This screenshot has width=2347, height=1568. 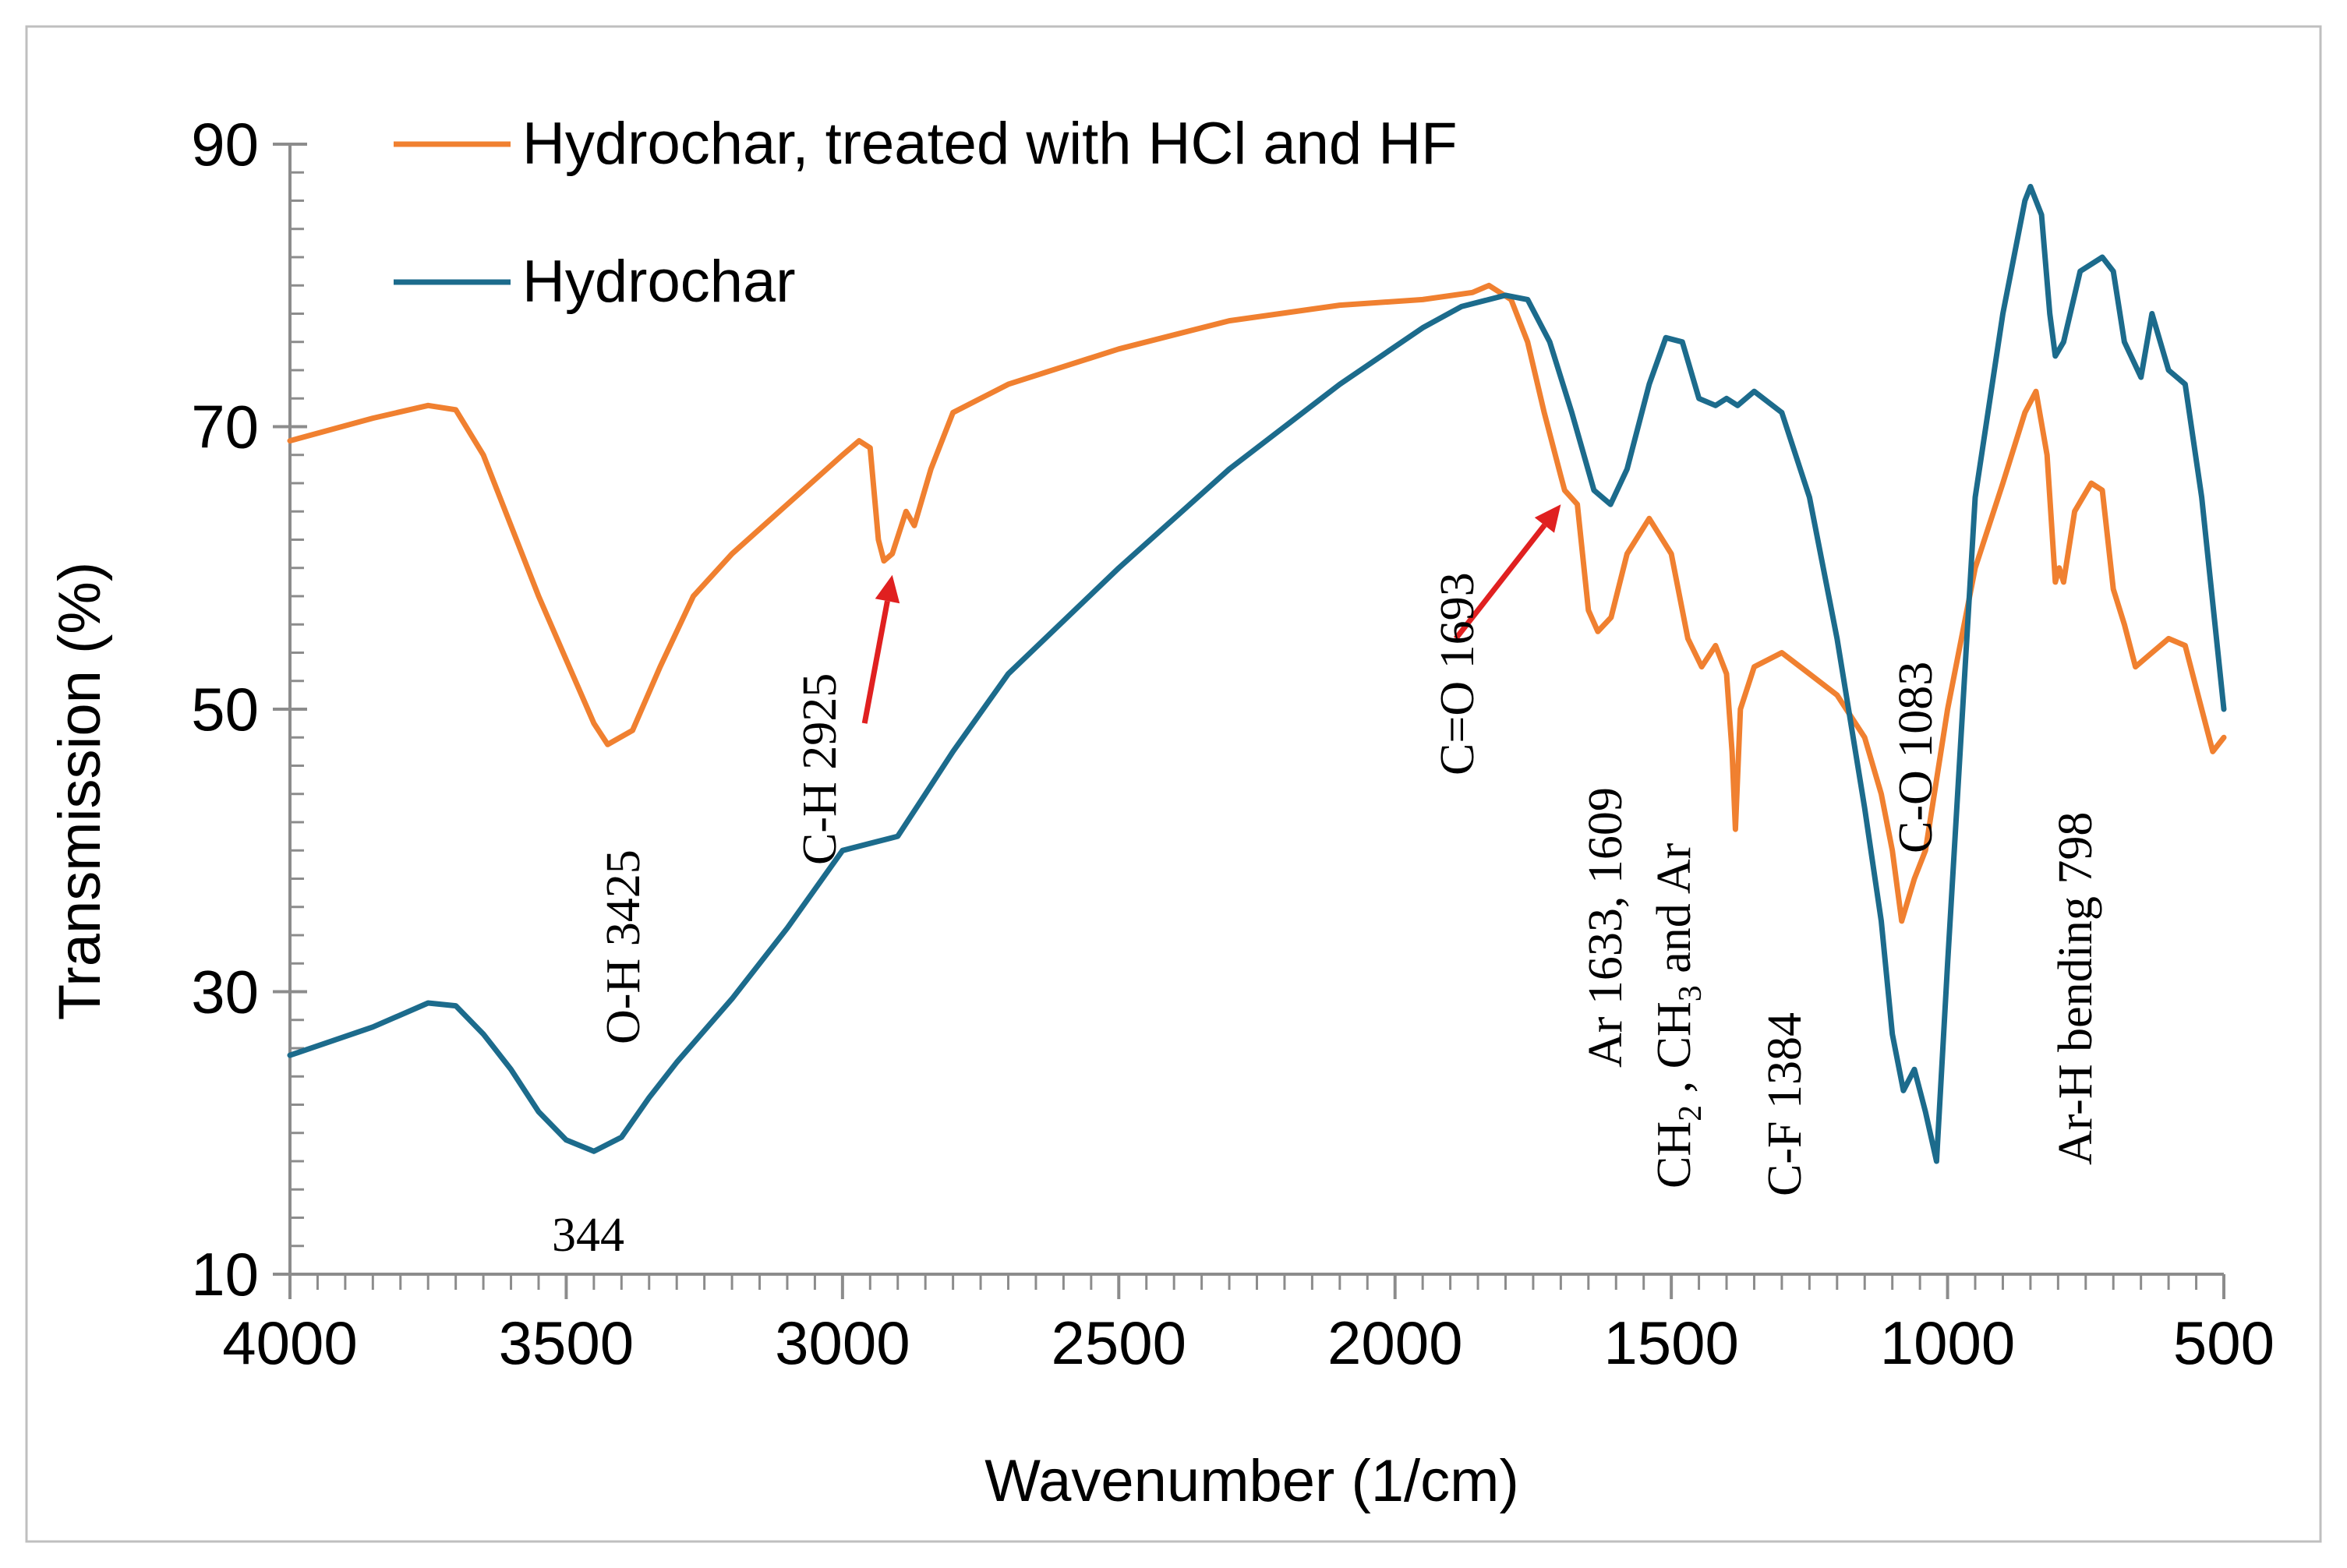 I want to click on y-tick-label: 30, so click(x=225, y=992).